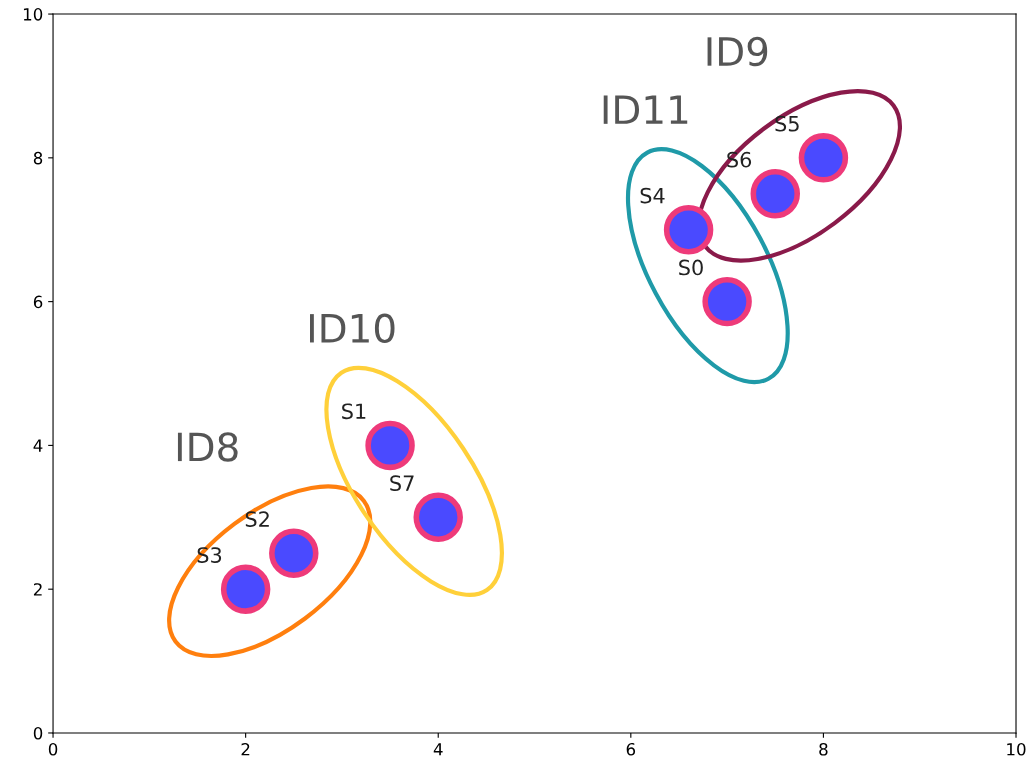  Describe the element at coordinates (245, 749) in the screenshot. I see `x-tick-label: 2` at that location.